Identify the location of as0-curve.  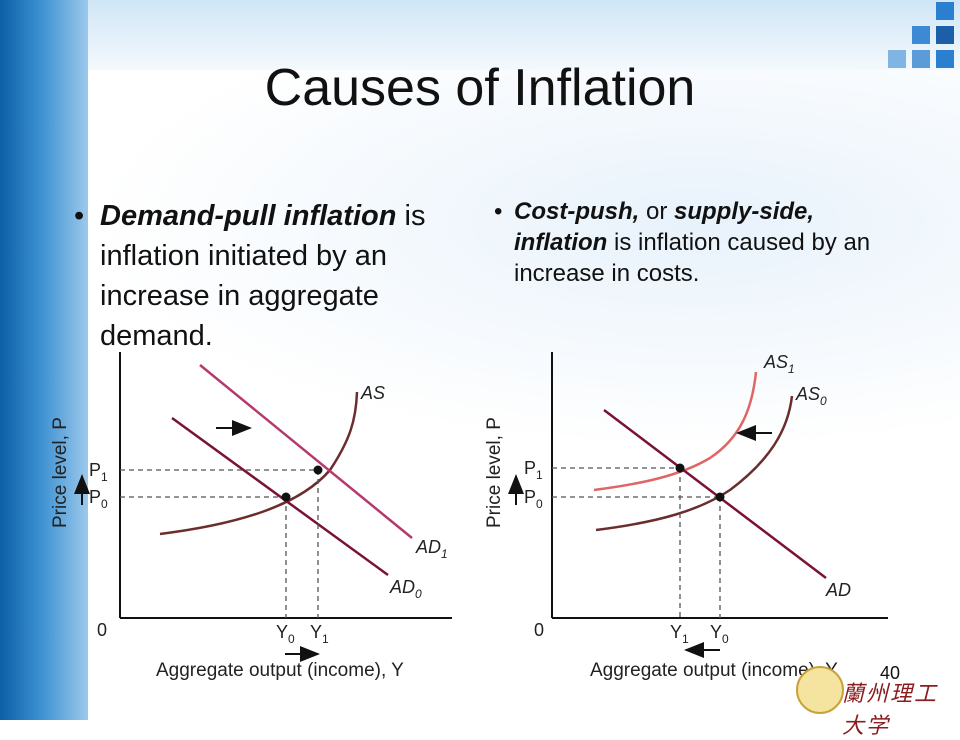
(694, 463).